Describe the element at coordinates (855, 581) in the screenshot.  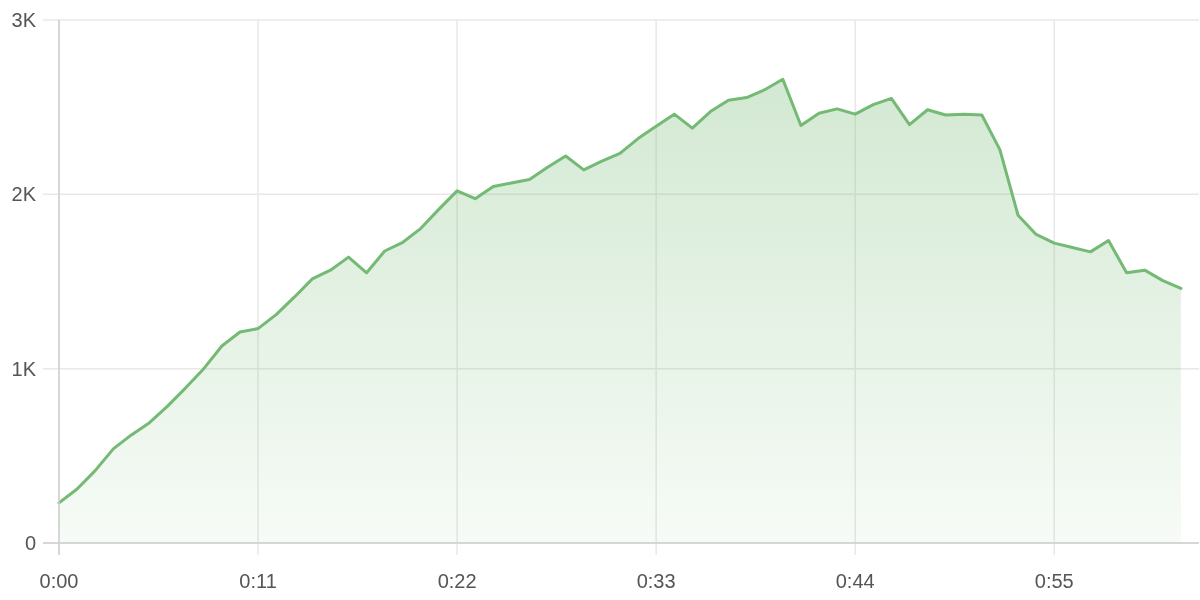
I see `x-tick-label: 0:44` at that location.